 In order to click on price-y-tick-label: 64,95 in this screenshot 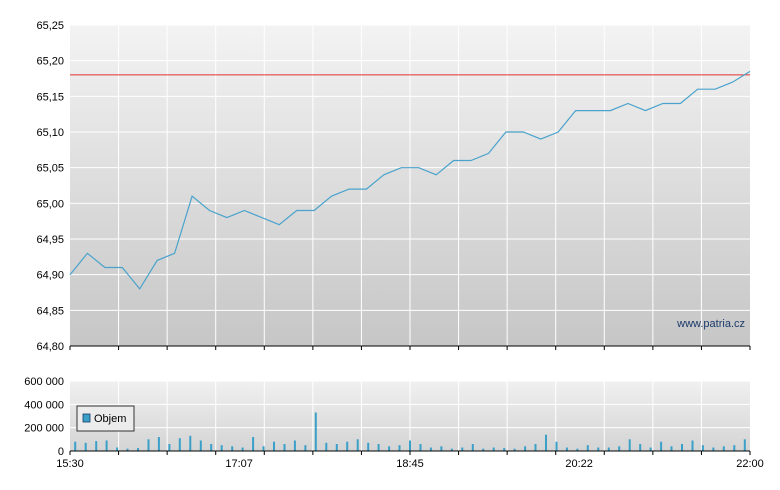, I will do `click(50, 240)`.